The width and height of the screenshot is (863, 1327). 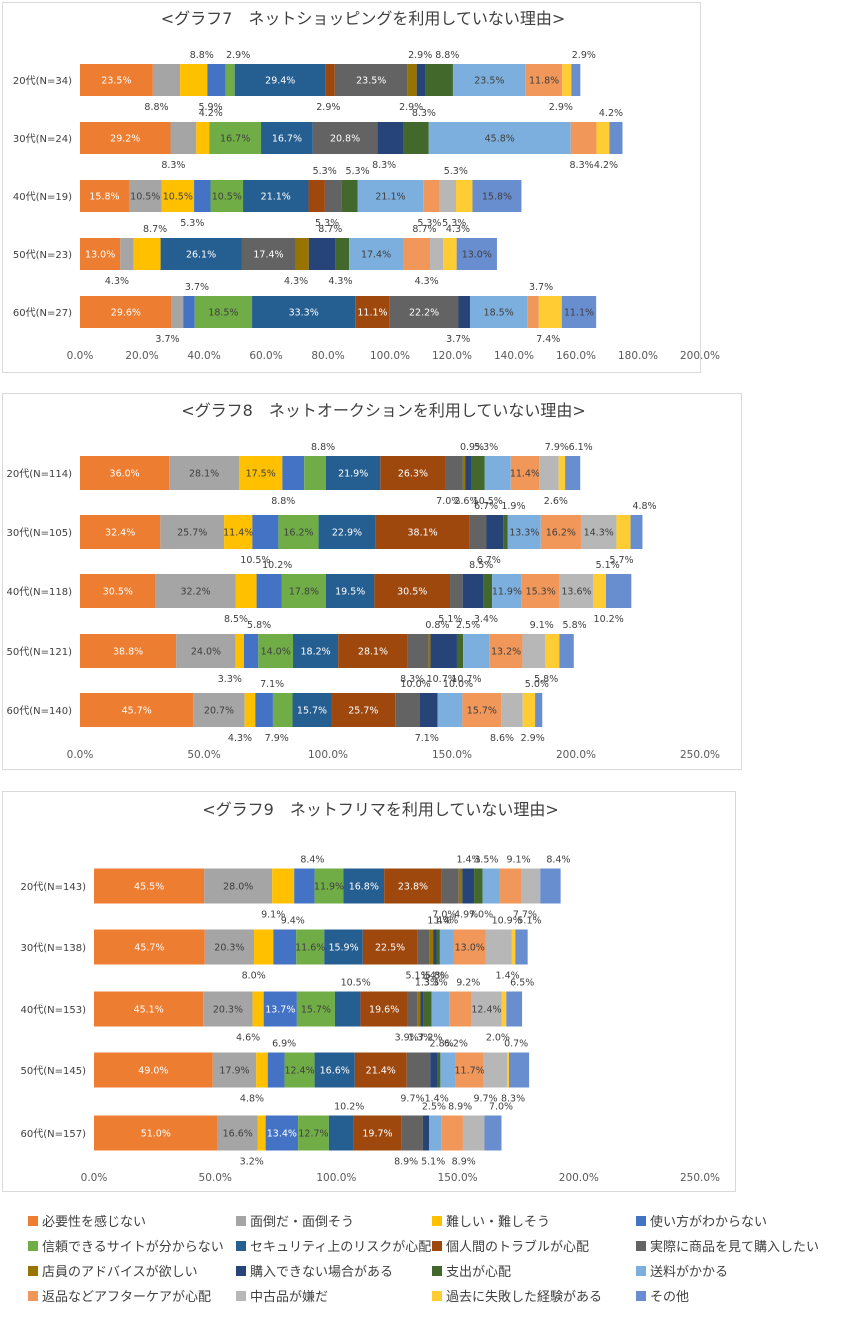 What do you see at coordinates (42, 81) in the screenshot?
I see `category-label: 20代(N=34)` at bounding box center [42, 81].